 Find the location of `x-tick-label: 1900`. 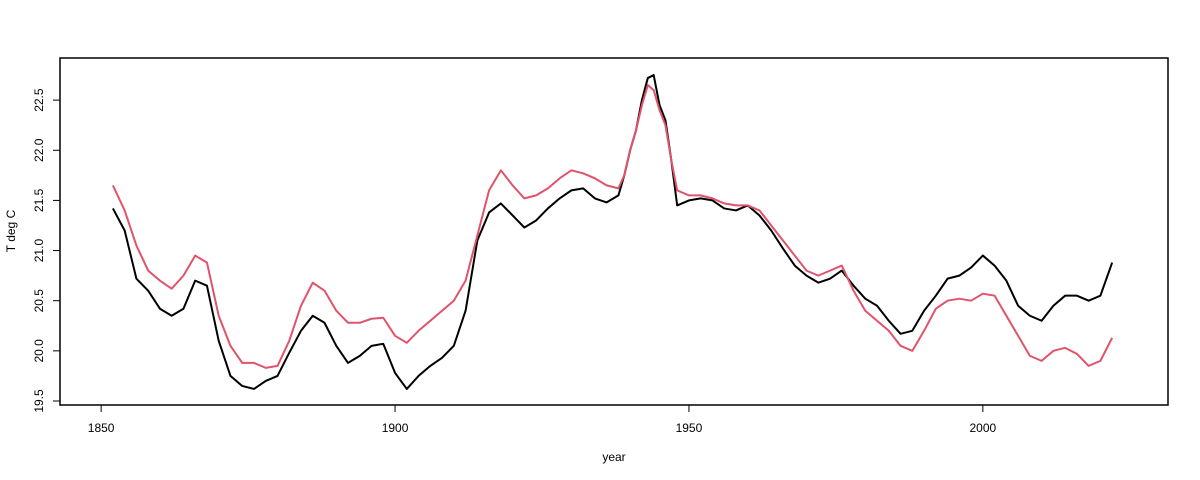

x-tick-label: 1900 is located at coordinates (395, 428).